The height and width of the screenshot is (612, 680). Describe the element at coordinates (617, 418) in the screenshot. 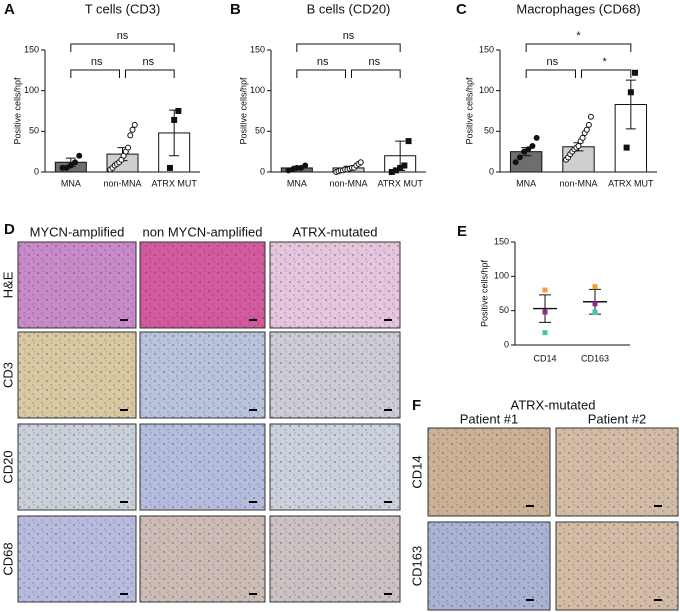

I see `column-label: Patient #2` at that location.